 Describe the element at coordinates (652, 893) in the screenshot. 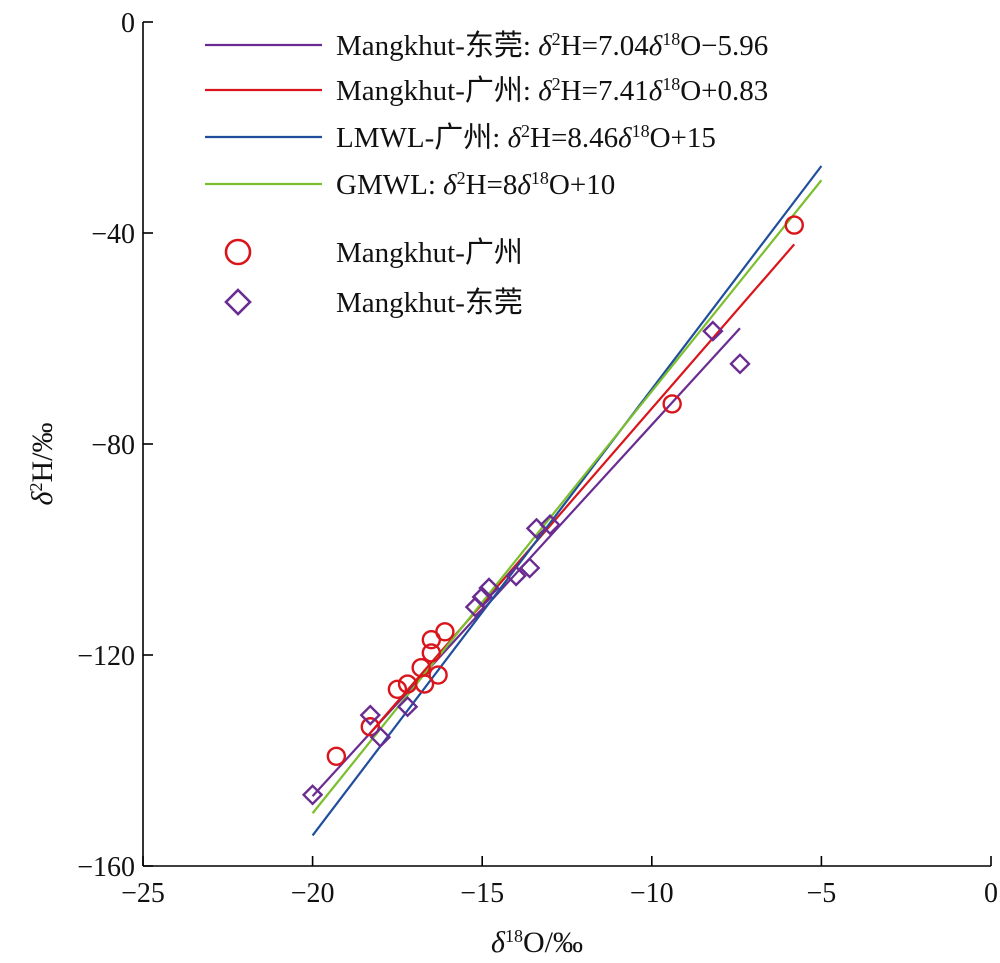

I see `x-tick-label: −10` at that location.